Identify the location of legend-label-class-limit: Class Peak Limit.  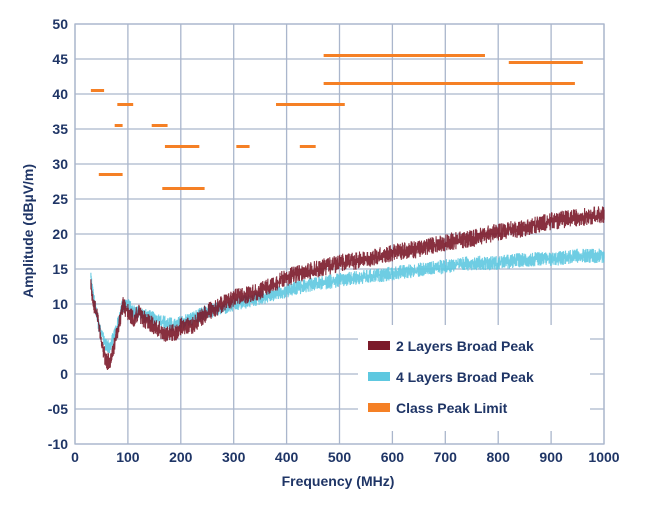
(452, 408).